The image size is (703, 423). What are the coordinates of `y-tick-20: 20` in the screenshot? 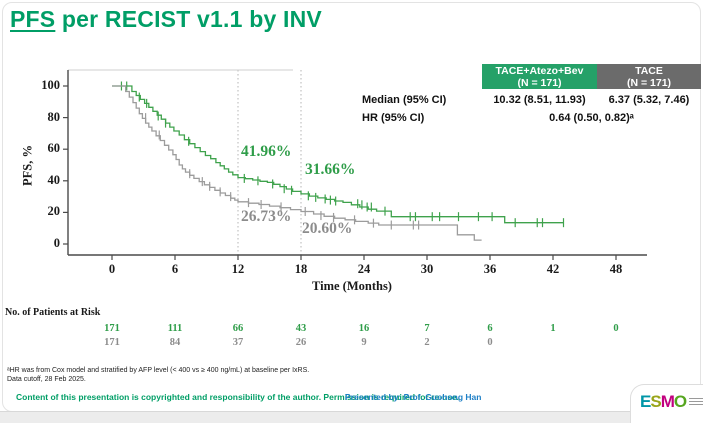 It's located at (54, 211).